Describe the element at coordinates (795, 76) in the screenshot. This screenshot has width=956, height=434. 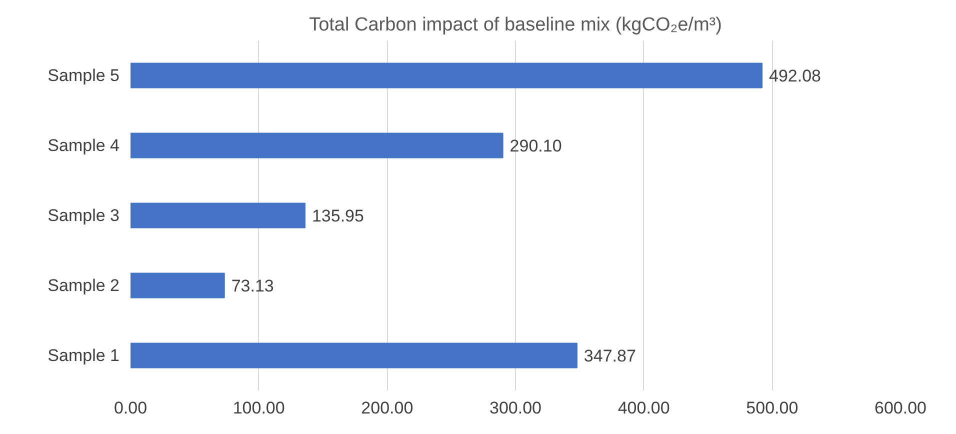
I see `data-label: 492.08` at that location.